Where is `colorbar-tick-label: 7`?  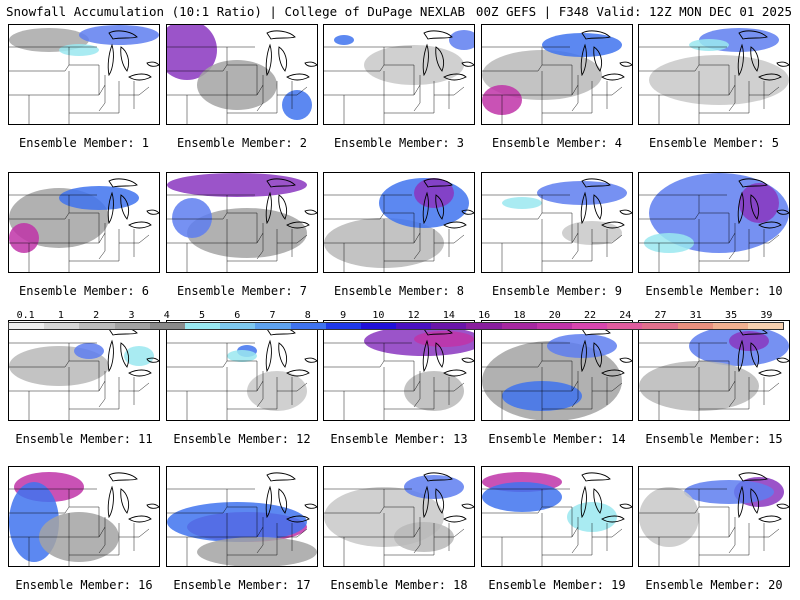
colorbar-tick-label: 7 is located at coordinates (272, 315).